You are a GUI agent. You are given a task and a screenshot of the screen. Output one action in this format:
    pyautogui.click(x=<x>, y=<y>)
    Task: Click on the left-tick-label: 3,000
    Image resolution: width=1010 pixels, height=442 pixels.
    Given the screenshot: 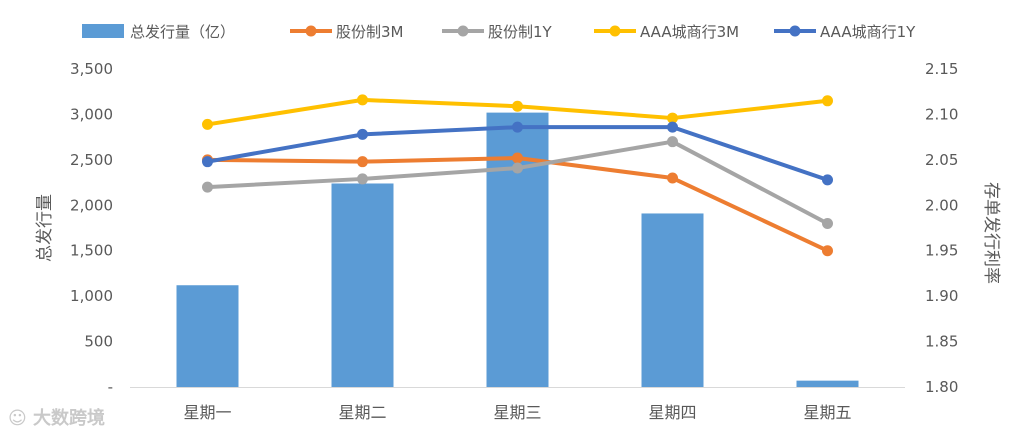 What is the action you would take?
    pyautogui.click(x=91, y=114)
    